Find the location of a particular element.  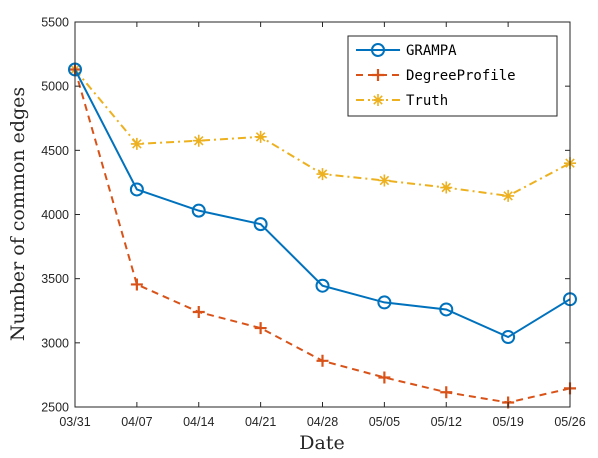

legend-label: Truth is located at coordinates (427, 101).